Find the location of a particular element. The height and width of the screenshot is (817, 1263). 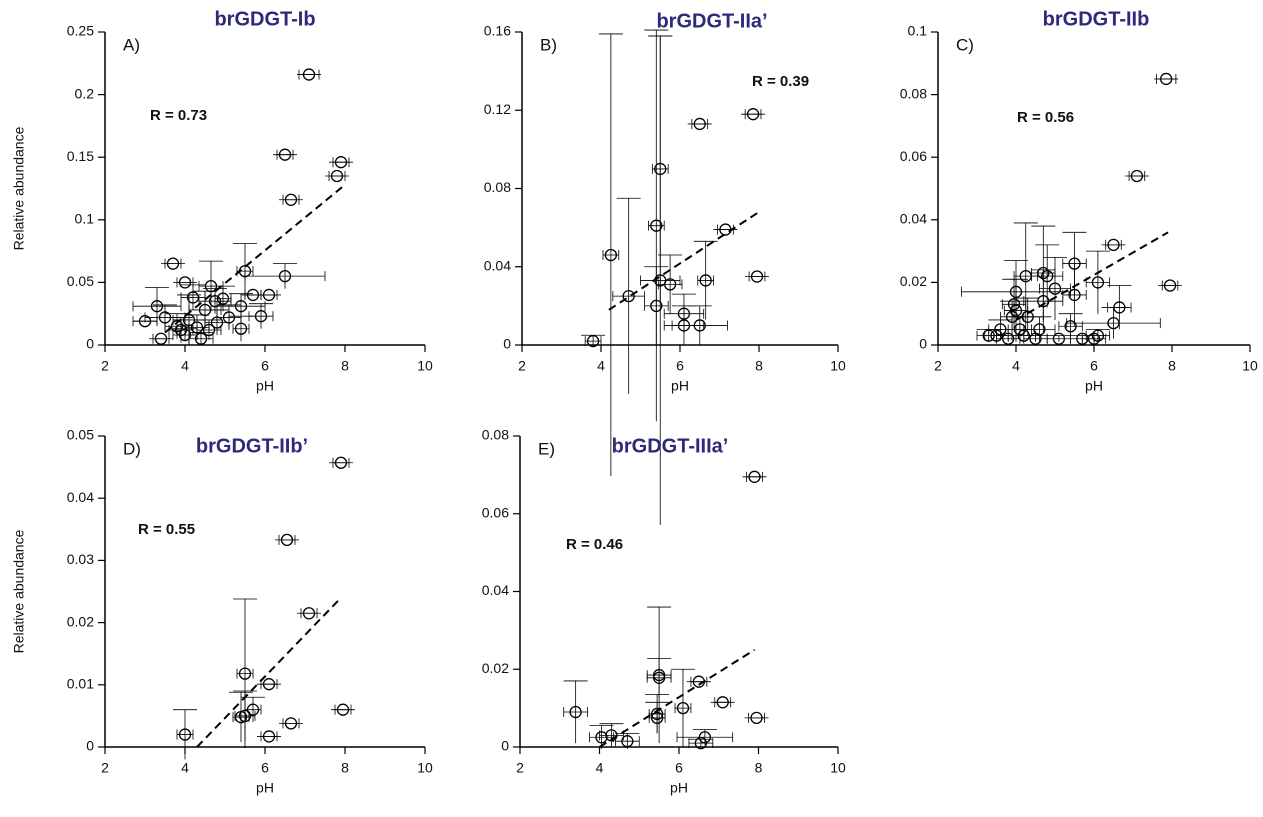

y-tick-label: 0.2 is located at coordinates (85, 93).